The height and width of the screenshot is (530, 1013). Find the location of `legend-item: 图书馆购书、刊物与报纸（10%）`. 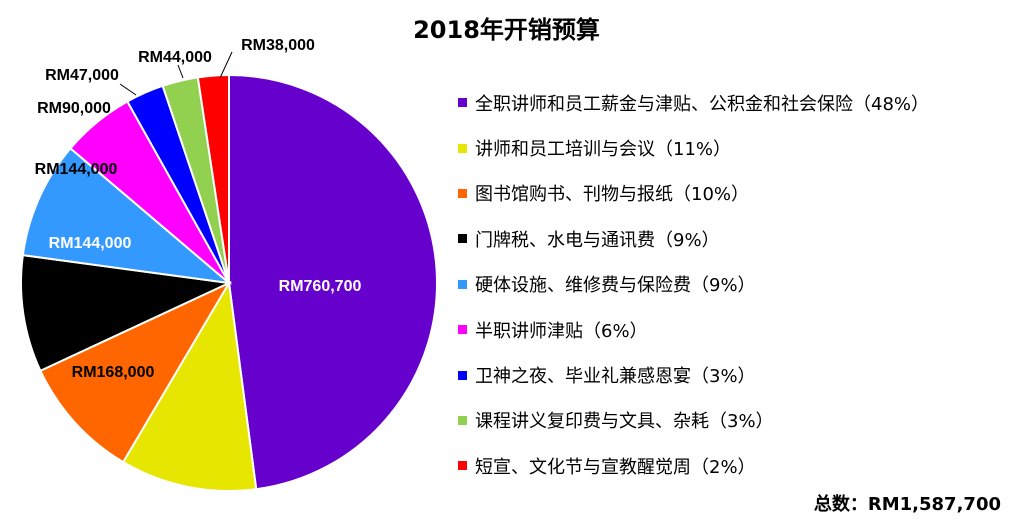

legend-item: 图书馆购书、刊物与报纸（10%） is located at coordinates (693, 193).